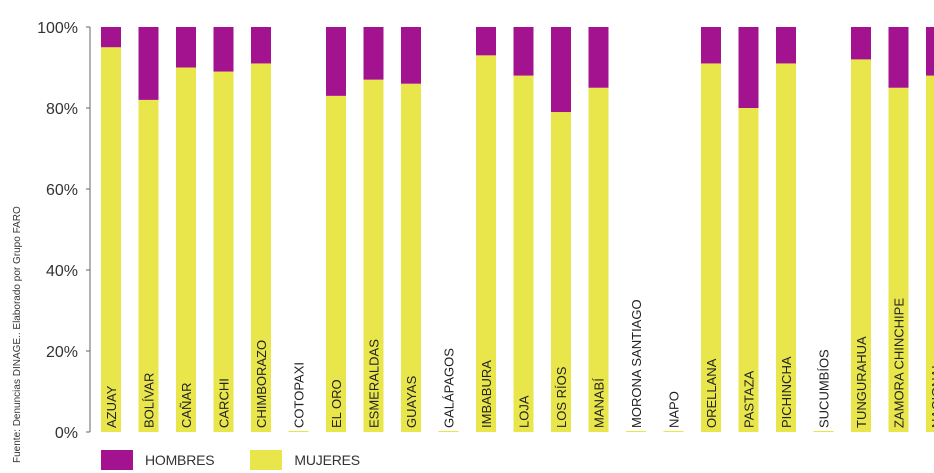 This screenshot has width=934, height=473. Describe the element at coordinates (57, 28) in the screenshot. I see `y-tick-label: 100%` at that location.